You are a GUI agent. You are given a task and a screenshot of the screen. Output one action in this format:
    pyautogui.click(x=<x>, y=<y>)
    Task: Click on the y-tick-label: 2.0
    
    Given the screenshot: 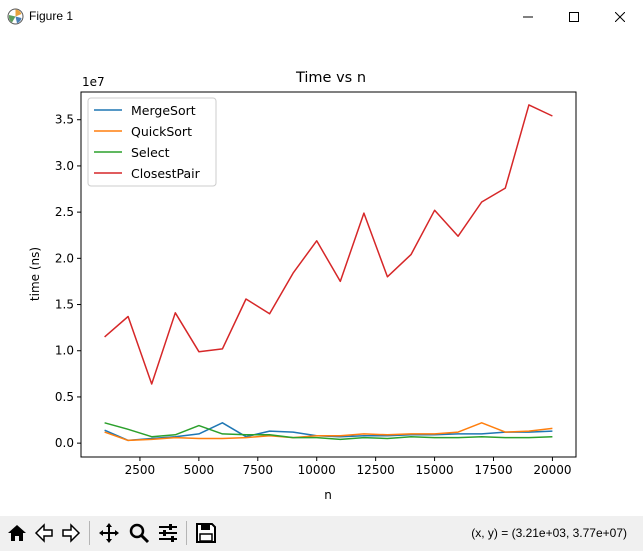 What is the action you would take?
    pyautogui.click(x=64, y=258)
    